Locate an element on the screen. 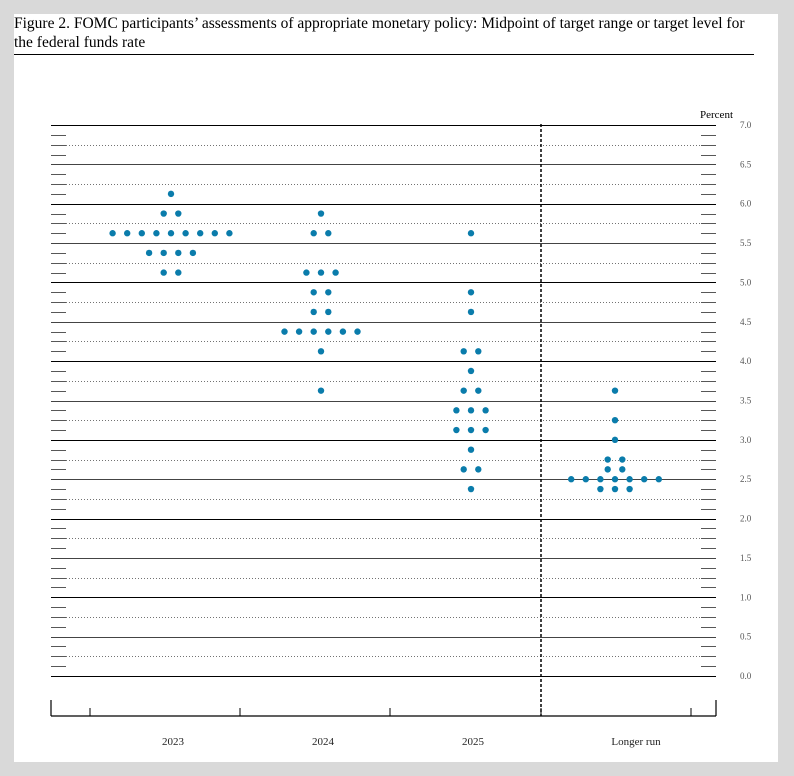 This screenshot has height=776, width=794. y-axis-unit-label: Percent is located at coordinates (716, 115).